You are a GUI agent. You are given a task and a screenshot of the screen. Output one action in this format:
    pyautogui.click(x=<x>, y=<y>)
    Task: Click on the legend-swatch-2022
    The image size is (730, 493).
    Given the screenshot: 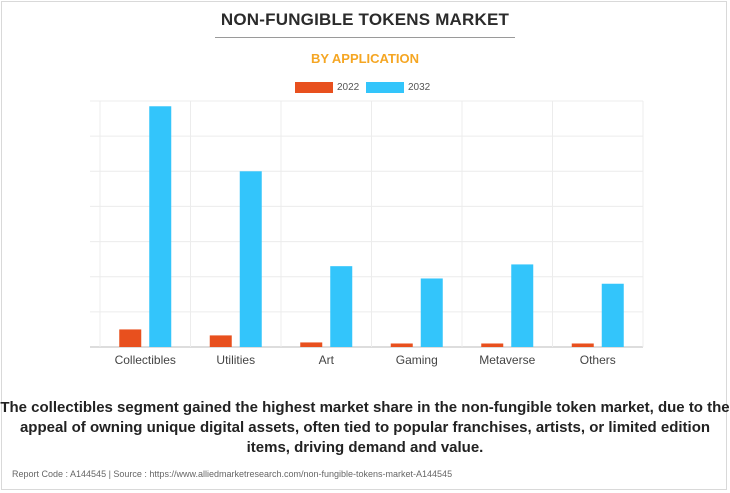 What is the action you would take?
    pyautogui.click(x=314, y=87)
    